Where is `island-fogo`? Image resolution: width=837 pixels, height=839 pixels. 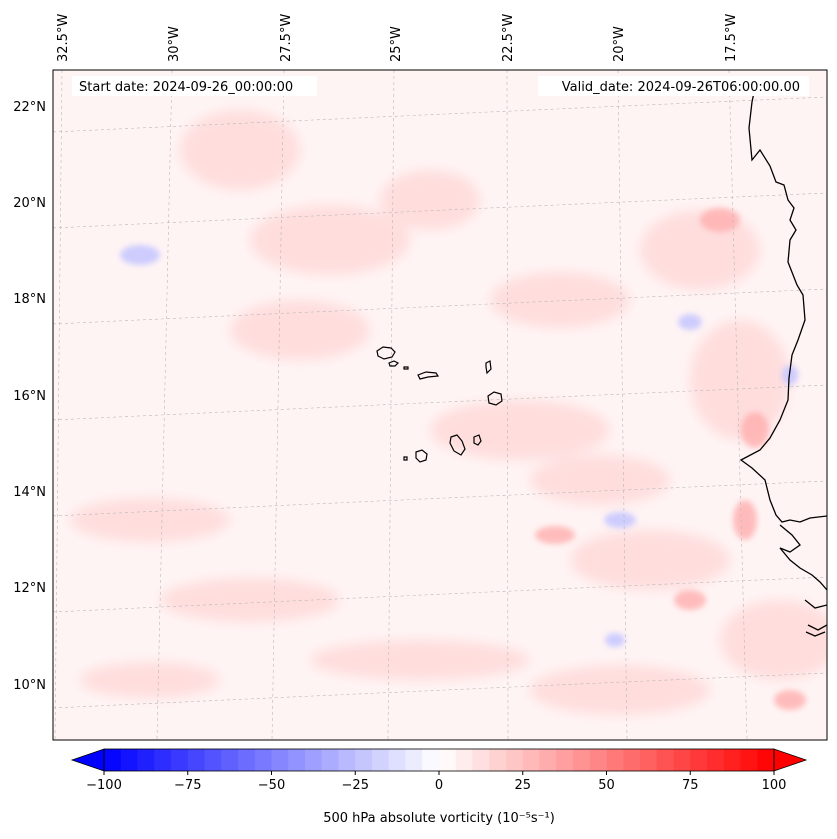
island-fogo is located at coordinates (421, 456).